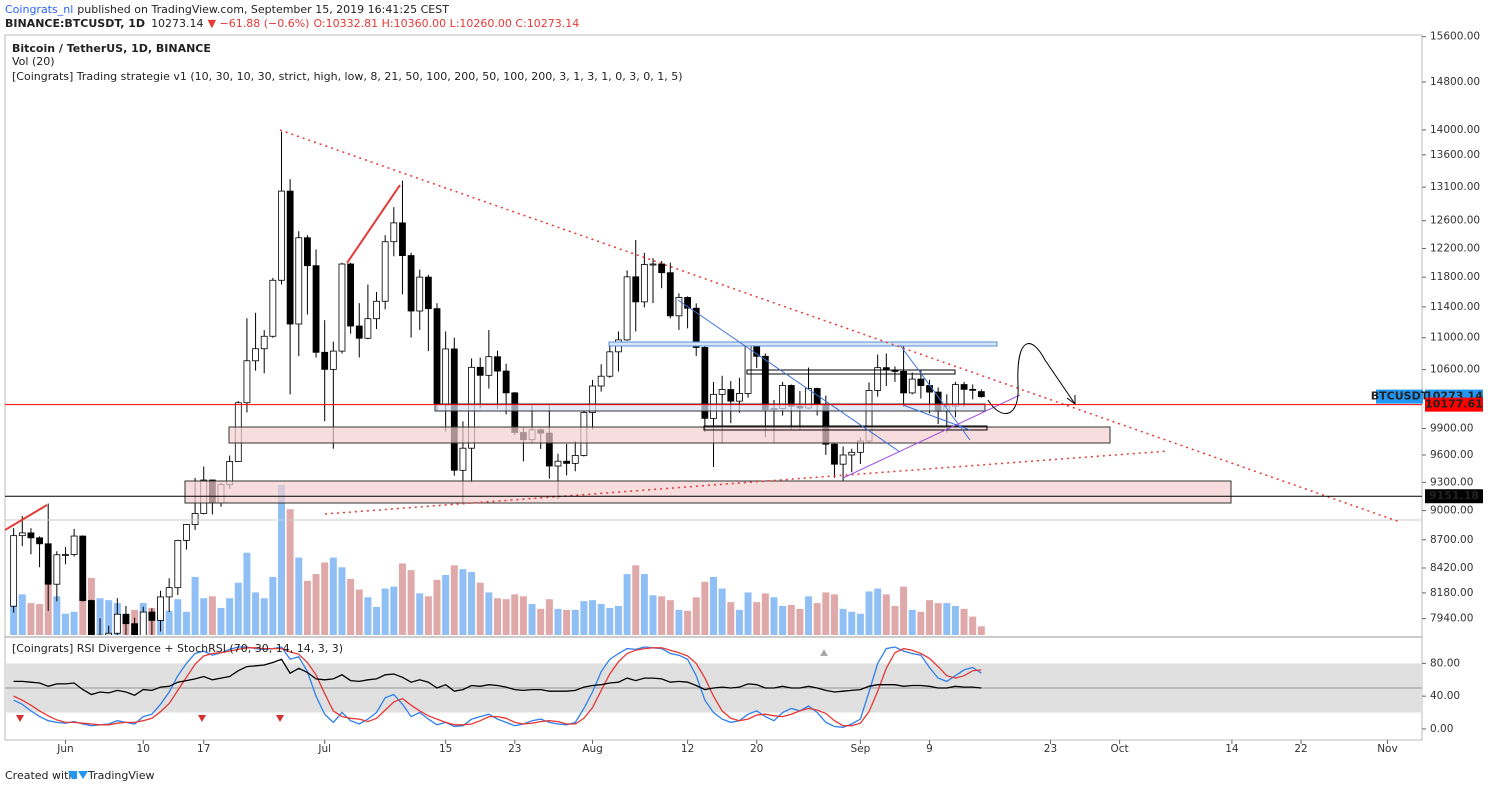 This screenshot has height=790, width=1488. What do you see at coordinates (1455, 307) in the screenshot?
I see `y-tick-label: 11400.00` at bounding box center [1455, 307].